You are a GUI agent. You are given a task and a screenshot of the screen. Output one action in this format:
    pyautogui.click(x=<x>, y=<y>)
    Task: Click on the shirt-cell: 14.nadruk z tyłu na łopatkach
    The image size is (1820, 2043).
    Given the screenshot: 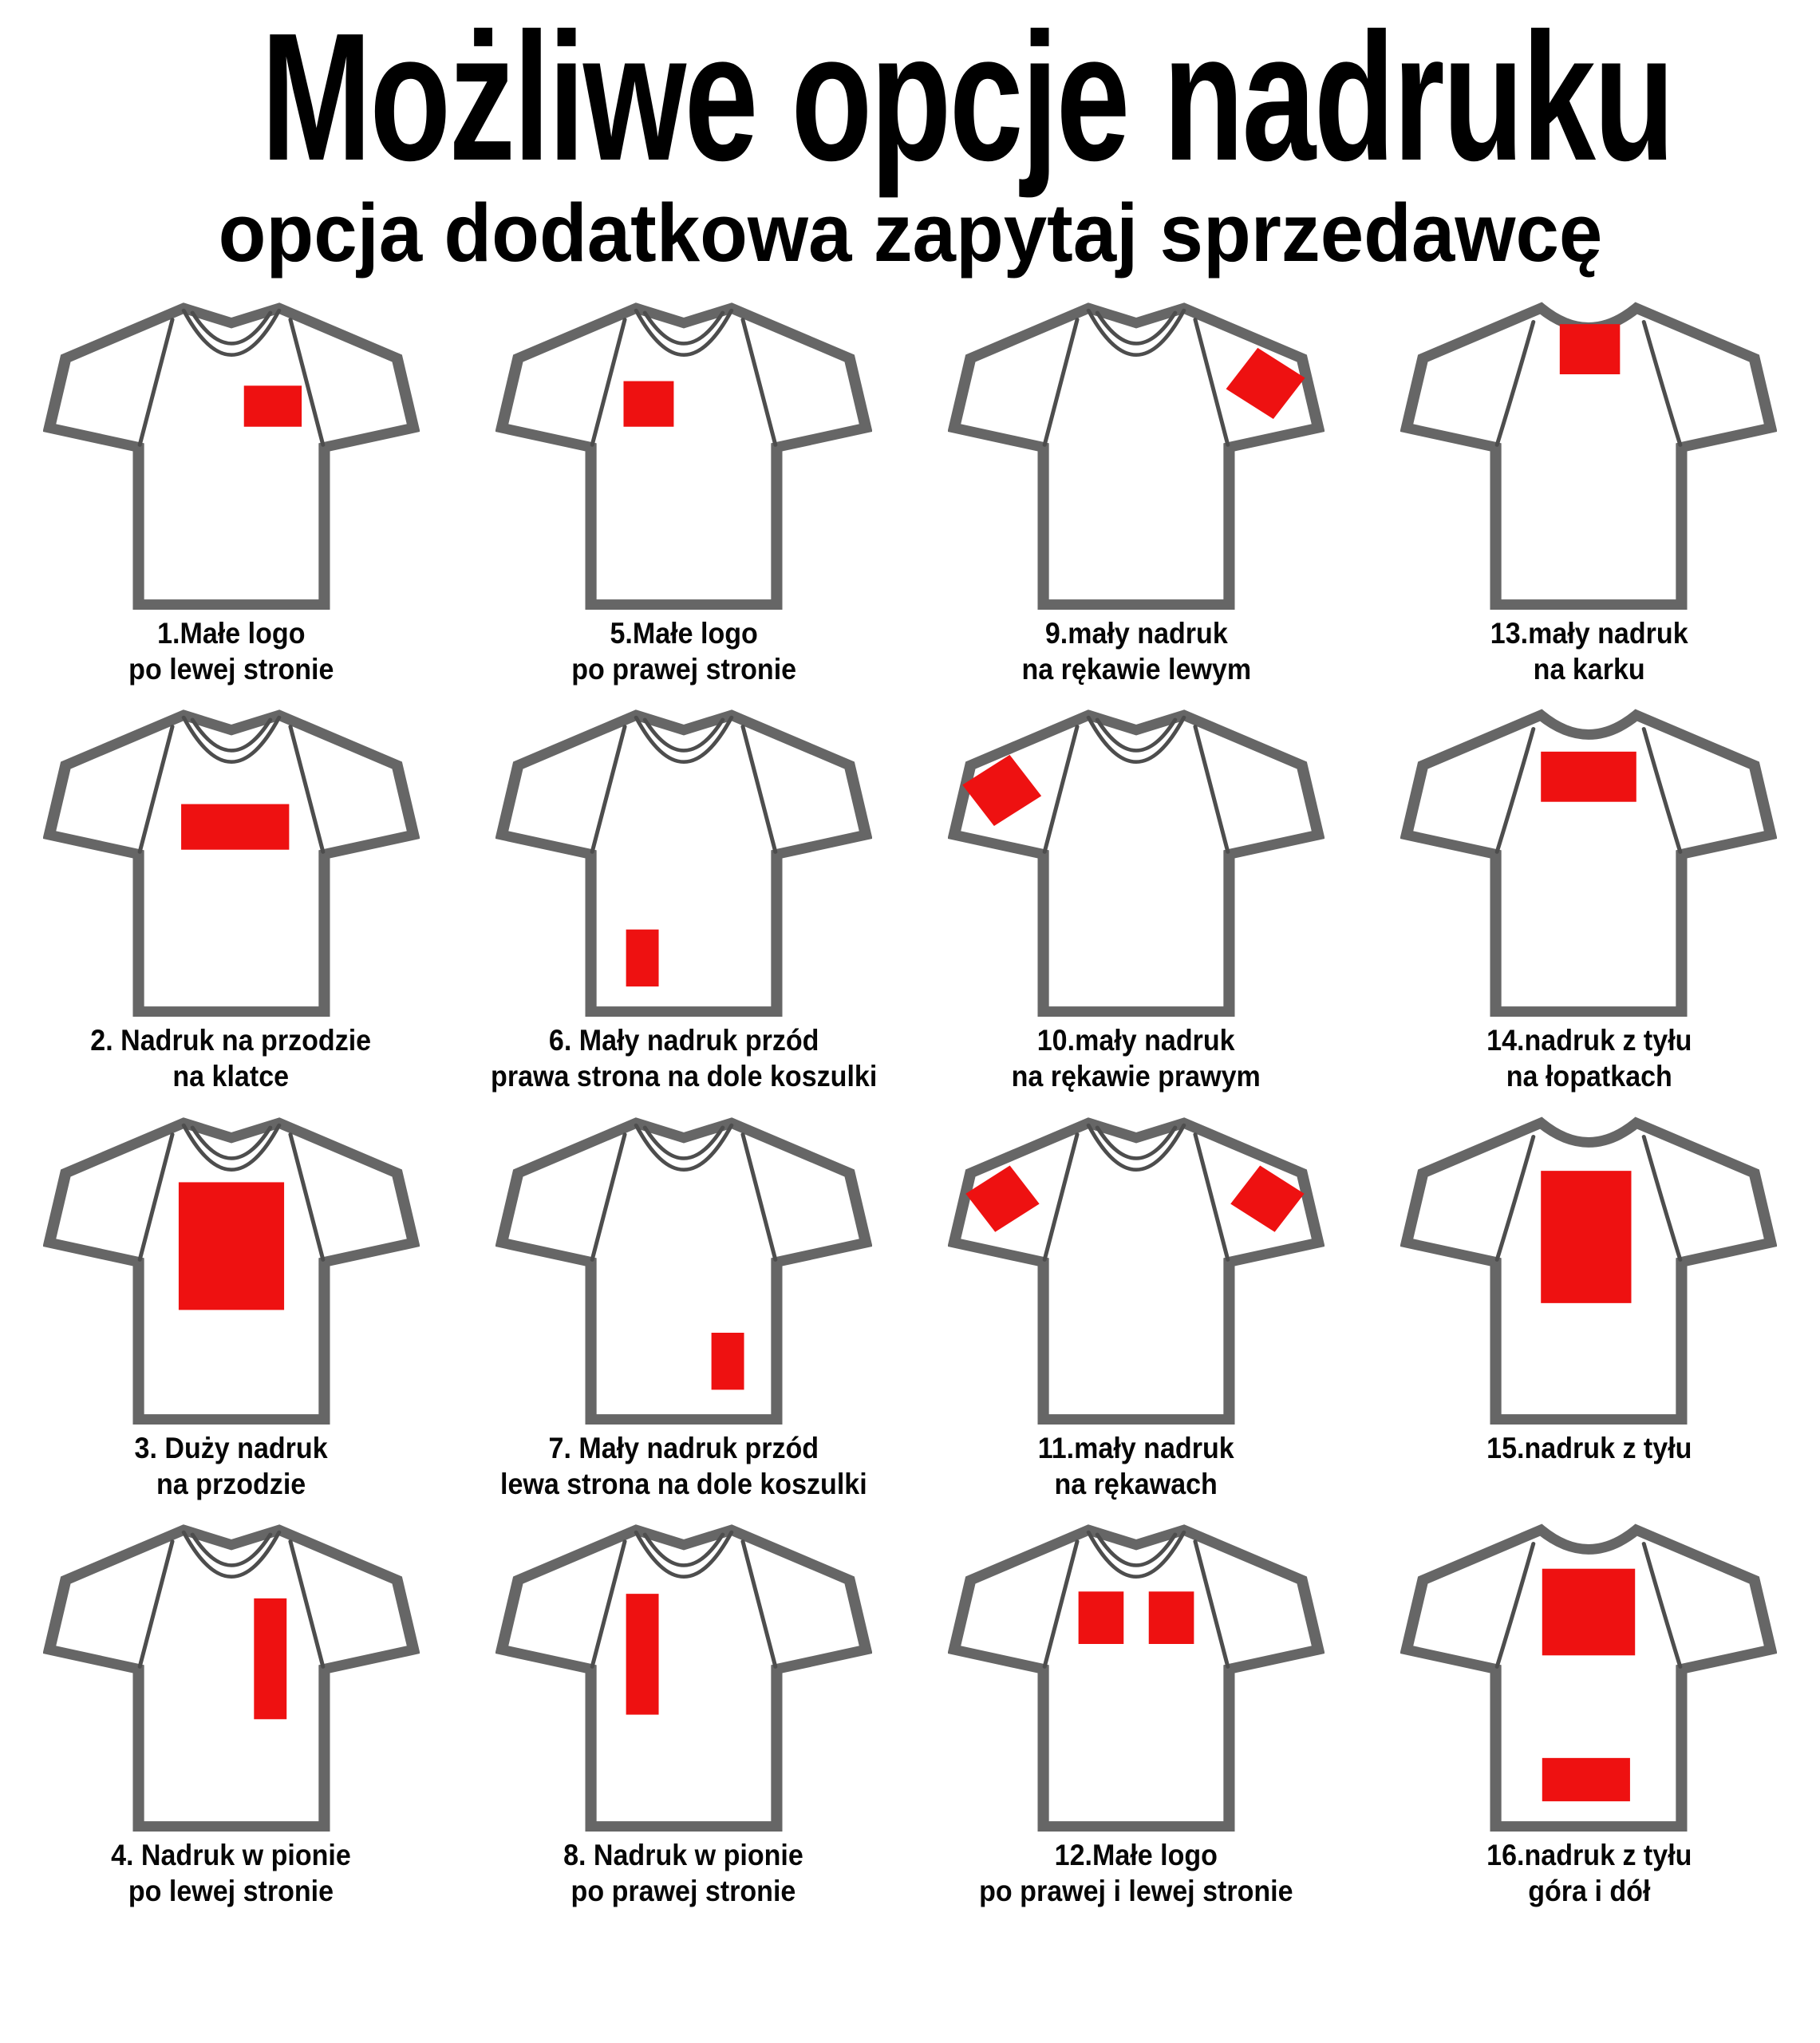 What is the action you would take?
    pyautogui.click(x=1589, y=897)
    